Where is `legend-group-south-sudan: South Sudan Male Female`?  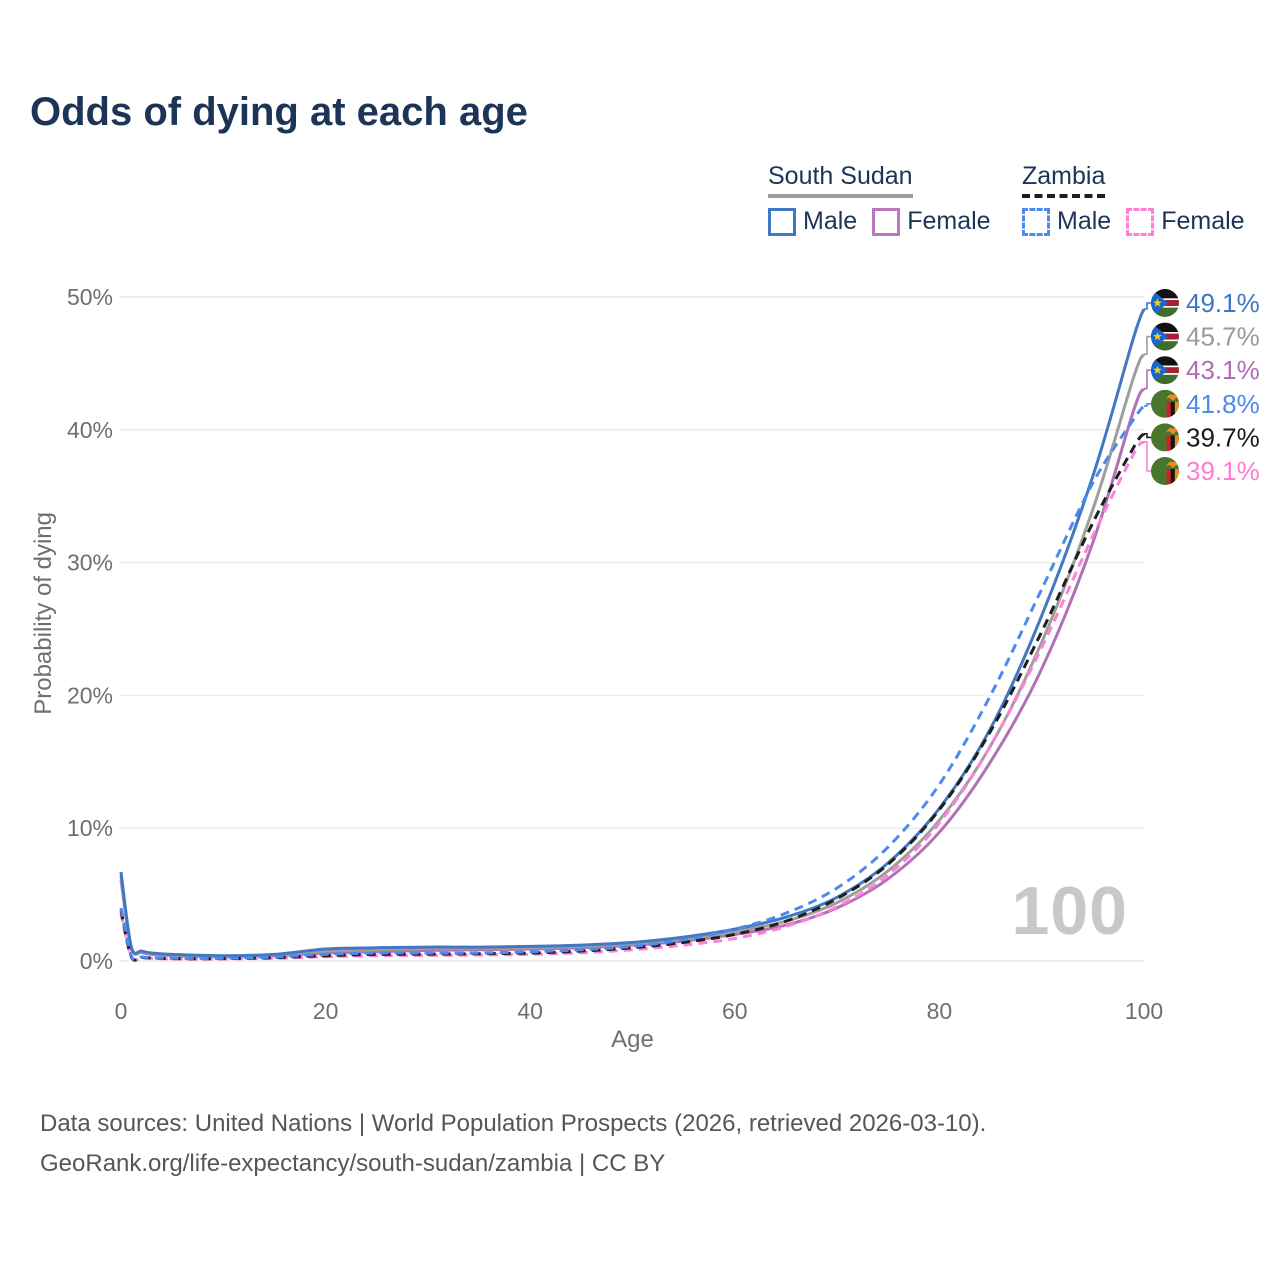
legend-group-south-sudan: South Sudan Male Female is located at coordinates (879, 199).